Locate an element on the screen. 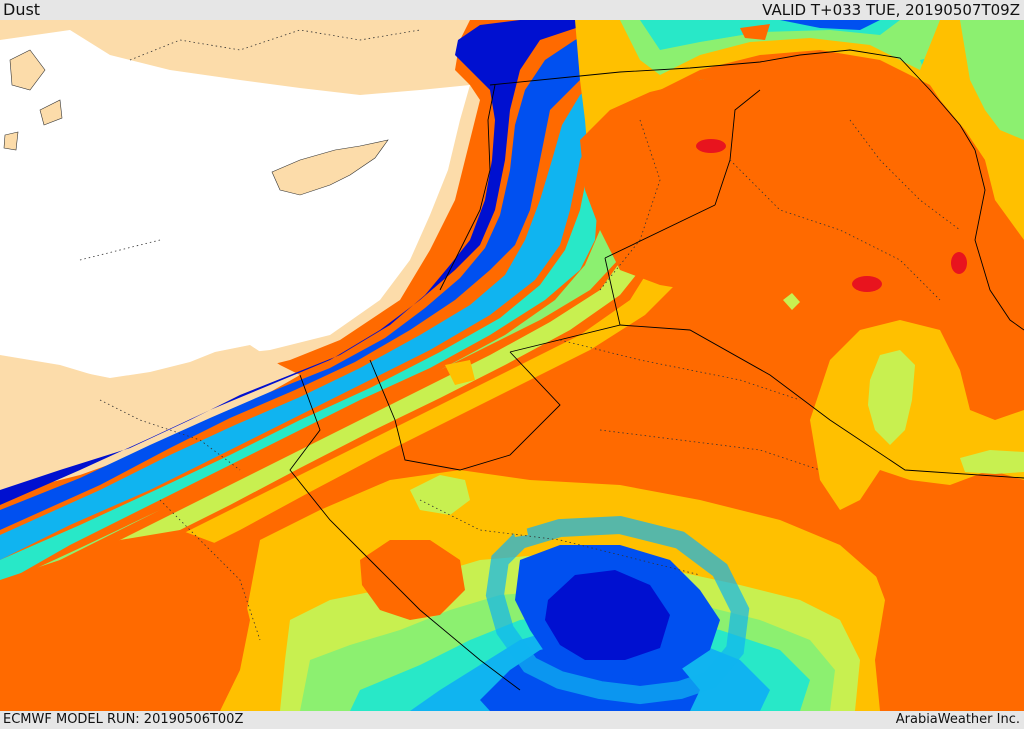  border-iran-iraq is located at coordinates (999, 240).